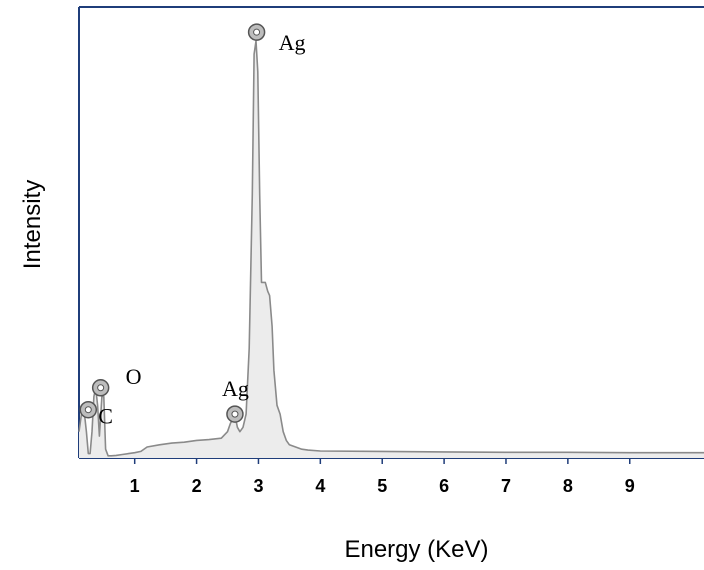  What do you see at coordinates (416, 549) in the screenshot?
I see `x-axis-title: Energy (KeV)` at bounding box center [416, 549].